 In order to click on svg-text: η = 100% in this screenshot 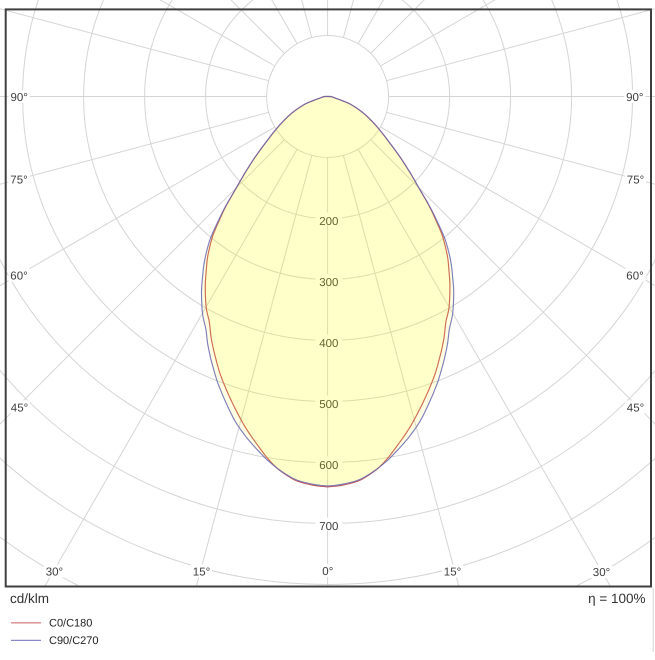, I will do `click(616, 598)`.